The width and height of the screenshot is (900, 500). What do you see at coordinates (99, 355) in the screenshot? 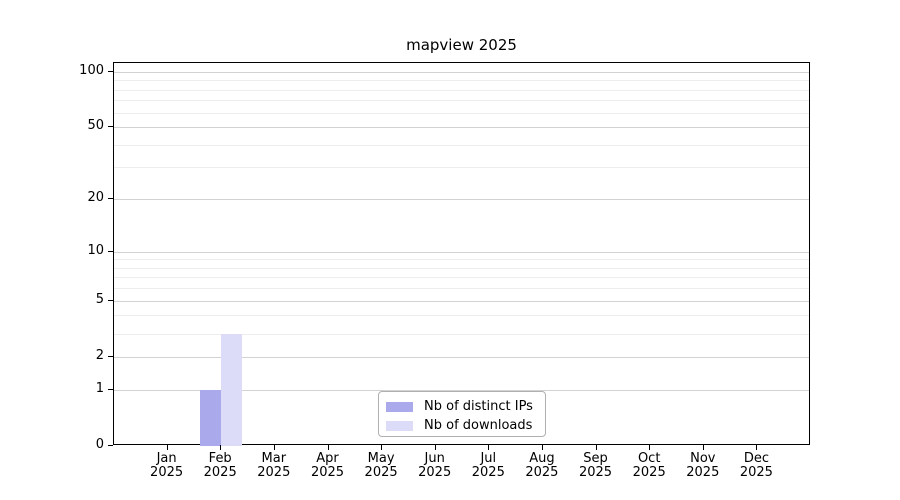
I see `y-axis-tick-label: 2` at bounding box center [99, 355].